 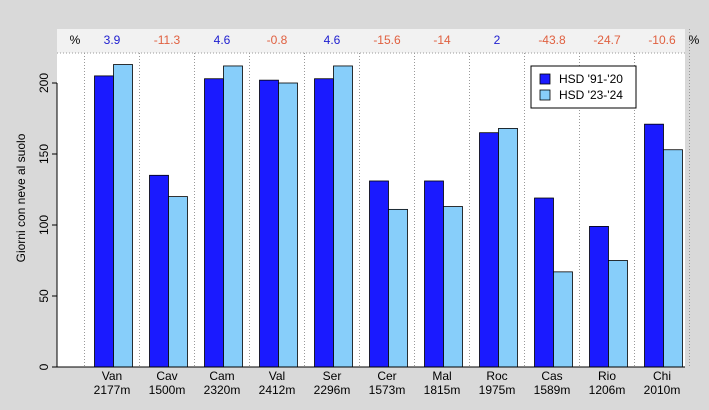 What do you see at coordinates (552, 40) in the screenshot?
I see `percent-label-cas: -43.8` at bounding box center [552, 40].